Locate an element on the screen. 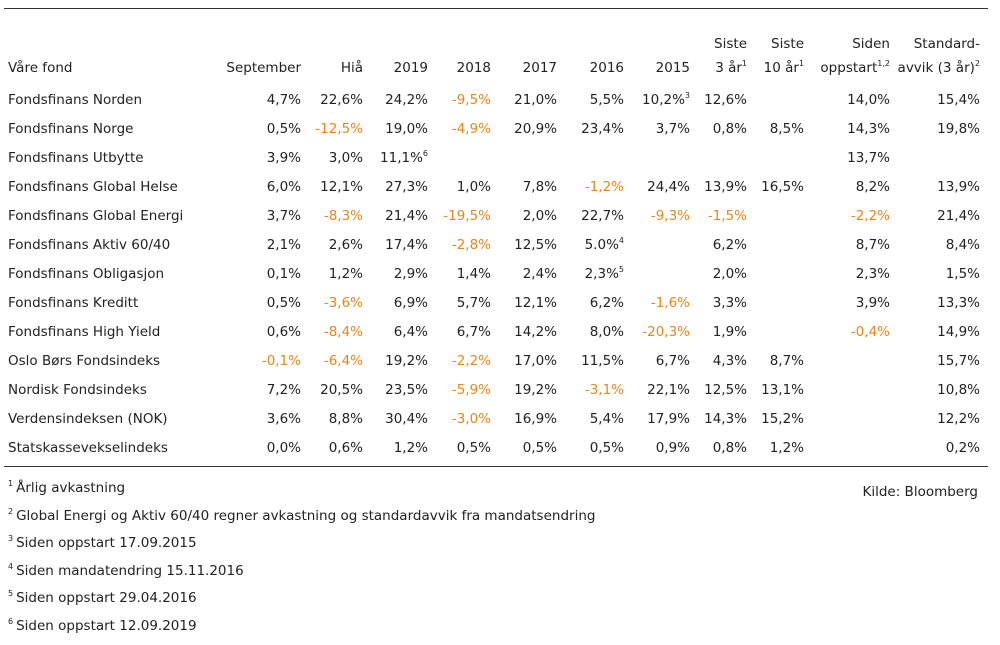 Image resolution: width=1000 pixels, height=645 pixels. table-cell: 13,1% is located at coordinates (764, 390).